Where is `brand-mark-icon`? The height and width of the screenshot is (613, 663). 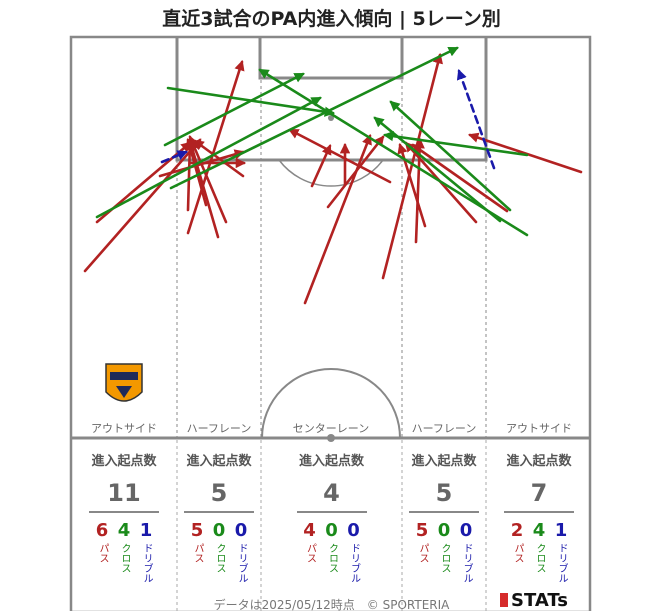 brand-mark-icon is located at coordinates (504, 600).